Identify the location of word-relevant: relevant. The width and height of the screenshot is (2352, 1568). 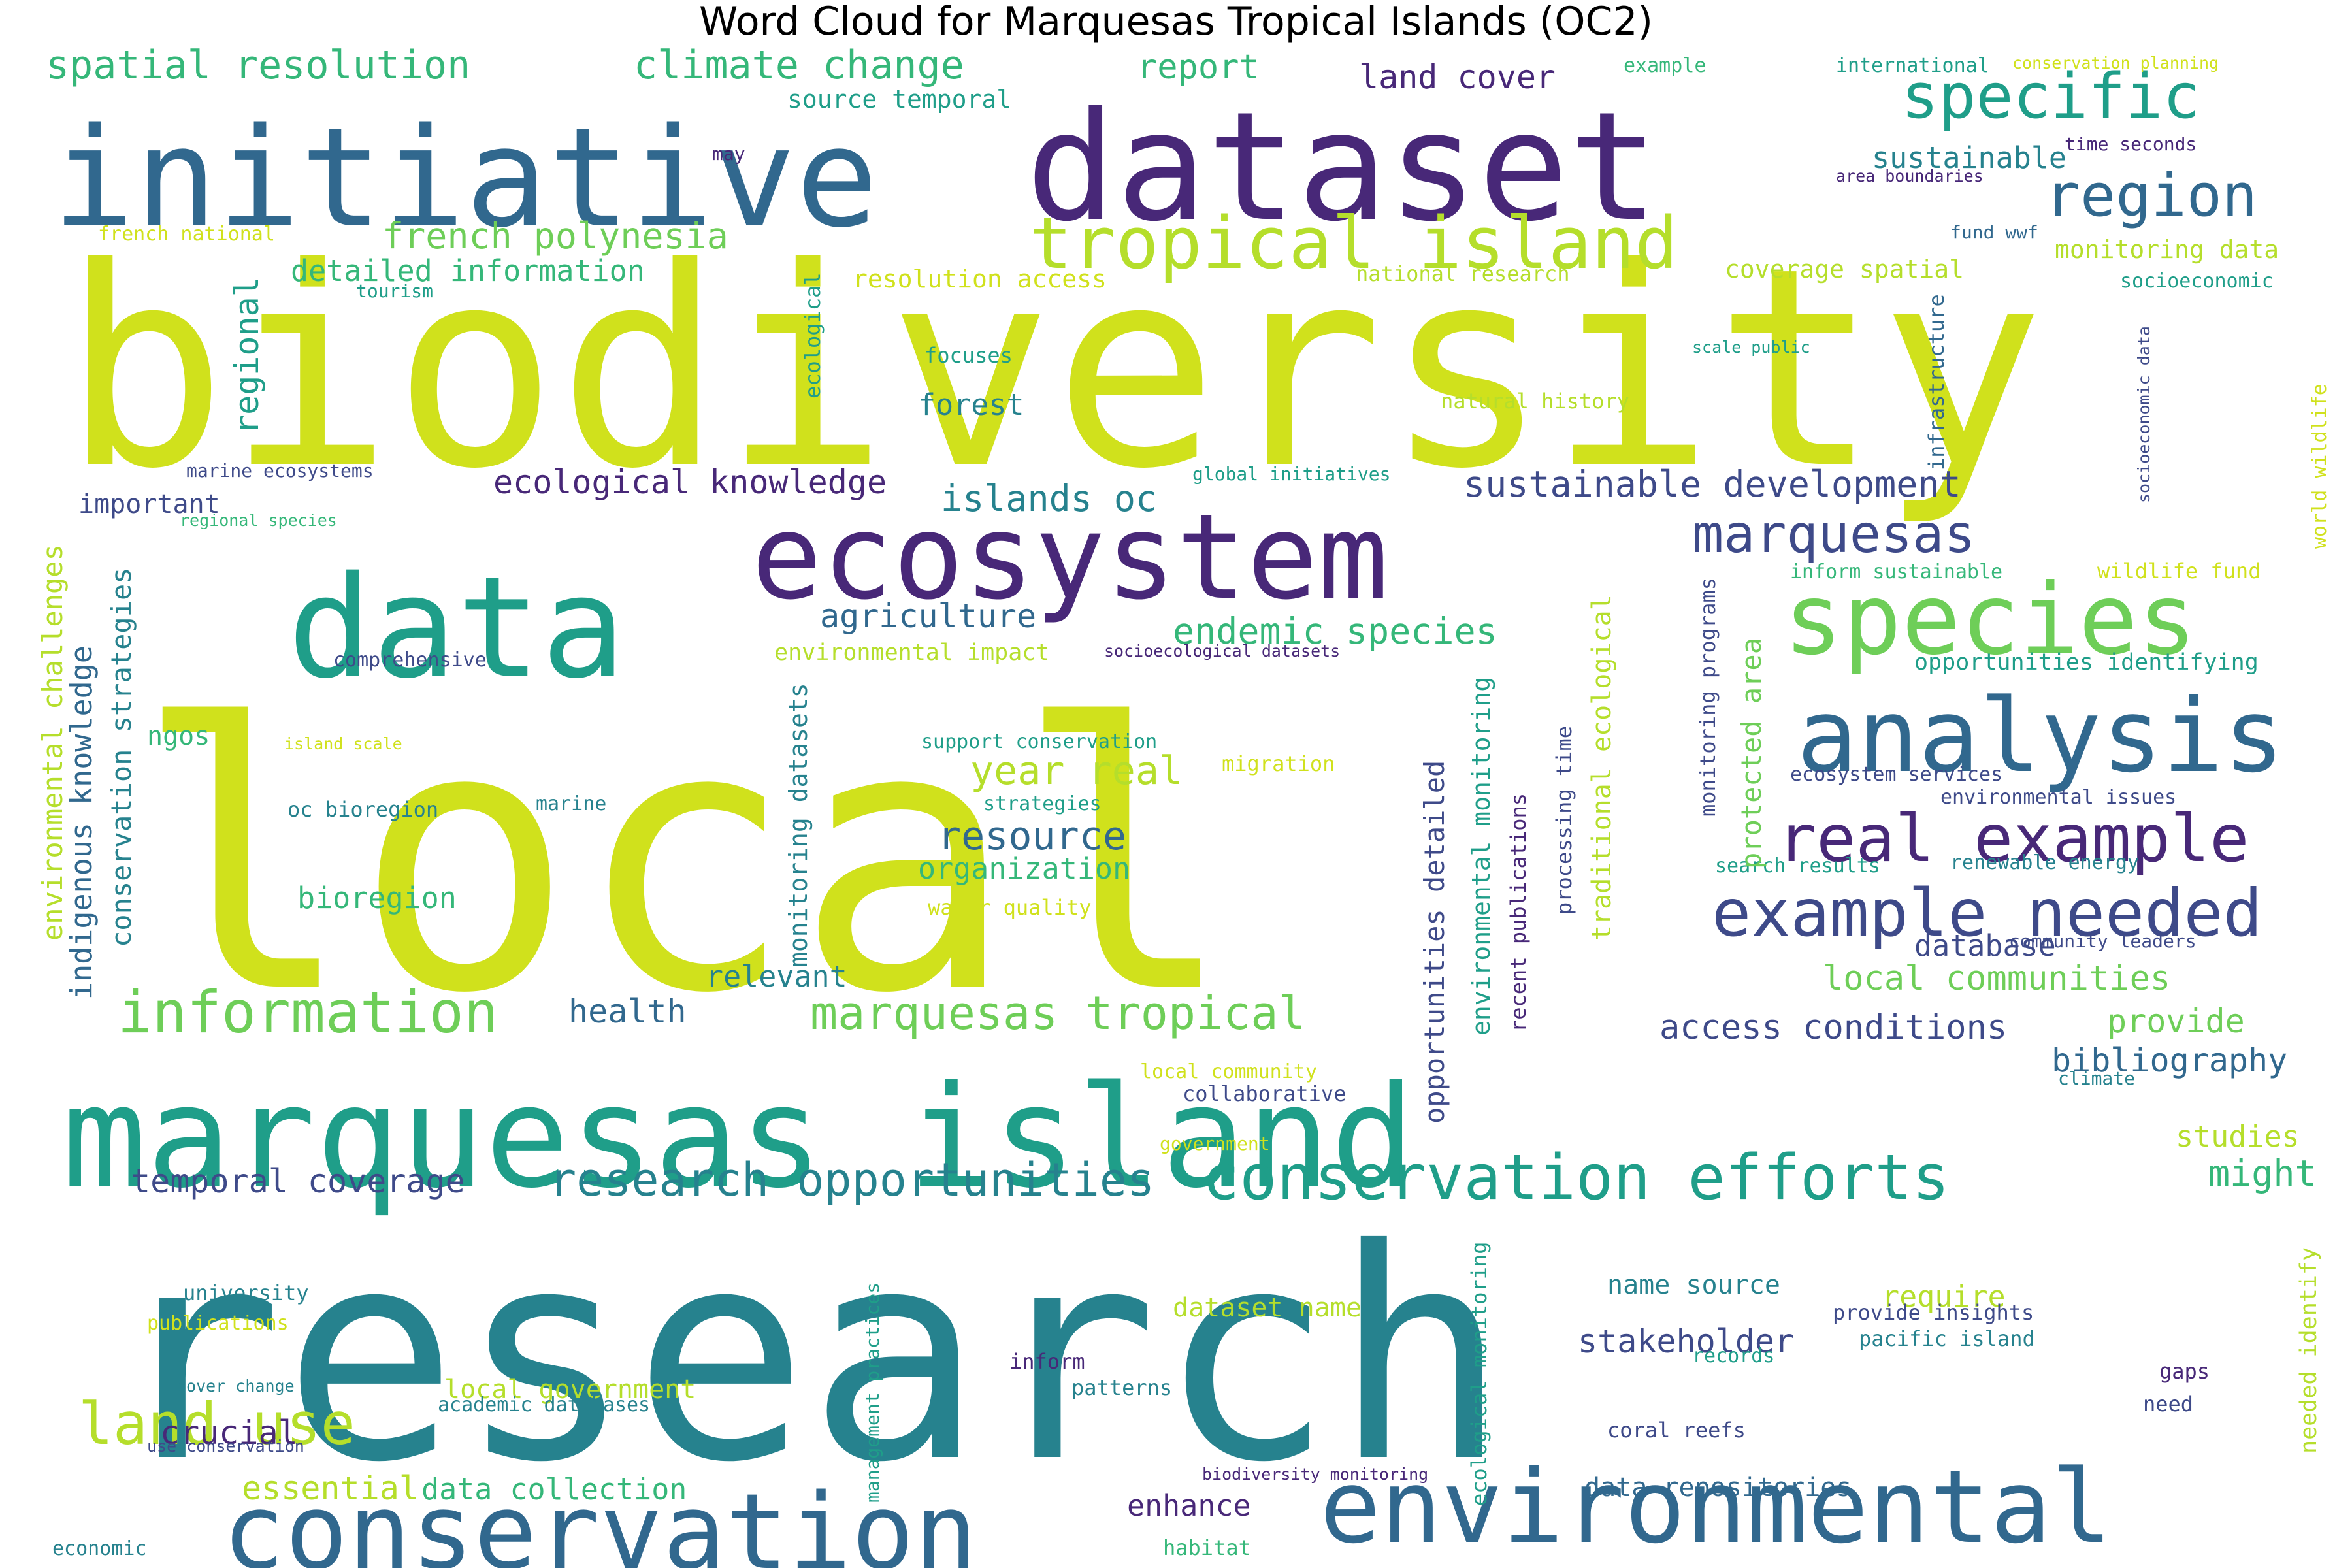
(776, 976).